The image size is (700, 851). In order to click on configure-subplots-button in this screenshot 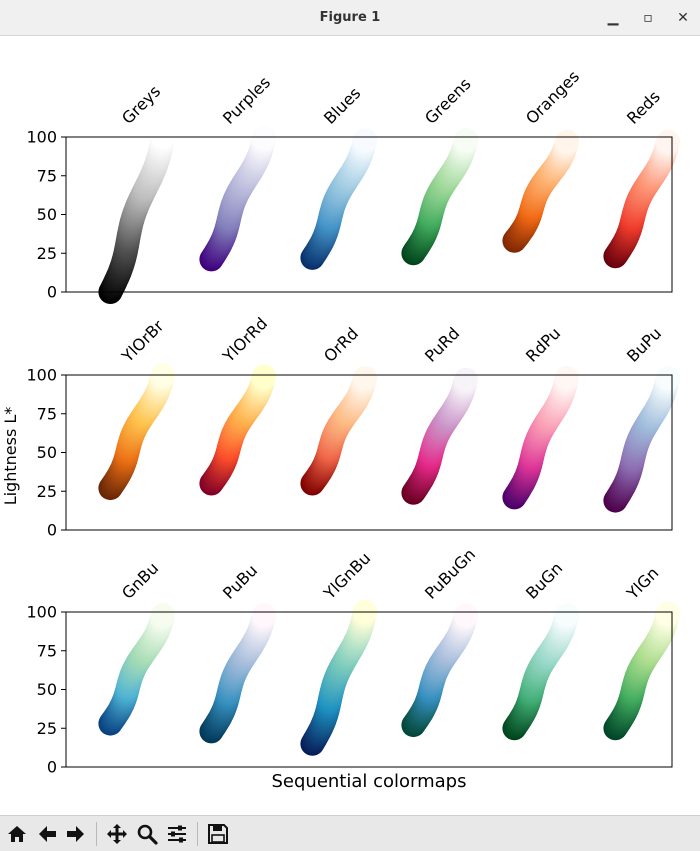, I will do `click(177, 834)`.